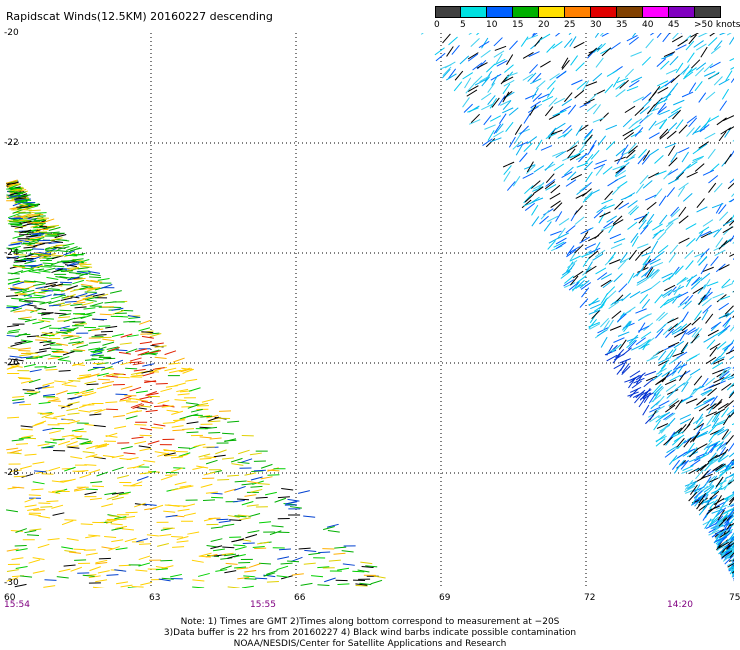 The width and height of the screenshot is (740, 650). Describe the element at coordinates (155, 598) in the screenshot. I see `x-tick-label: 63` at that location.